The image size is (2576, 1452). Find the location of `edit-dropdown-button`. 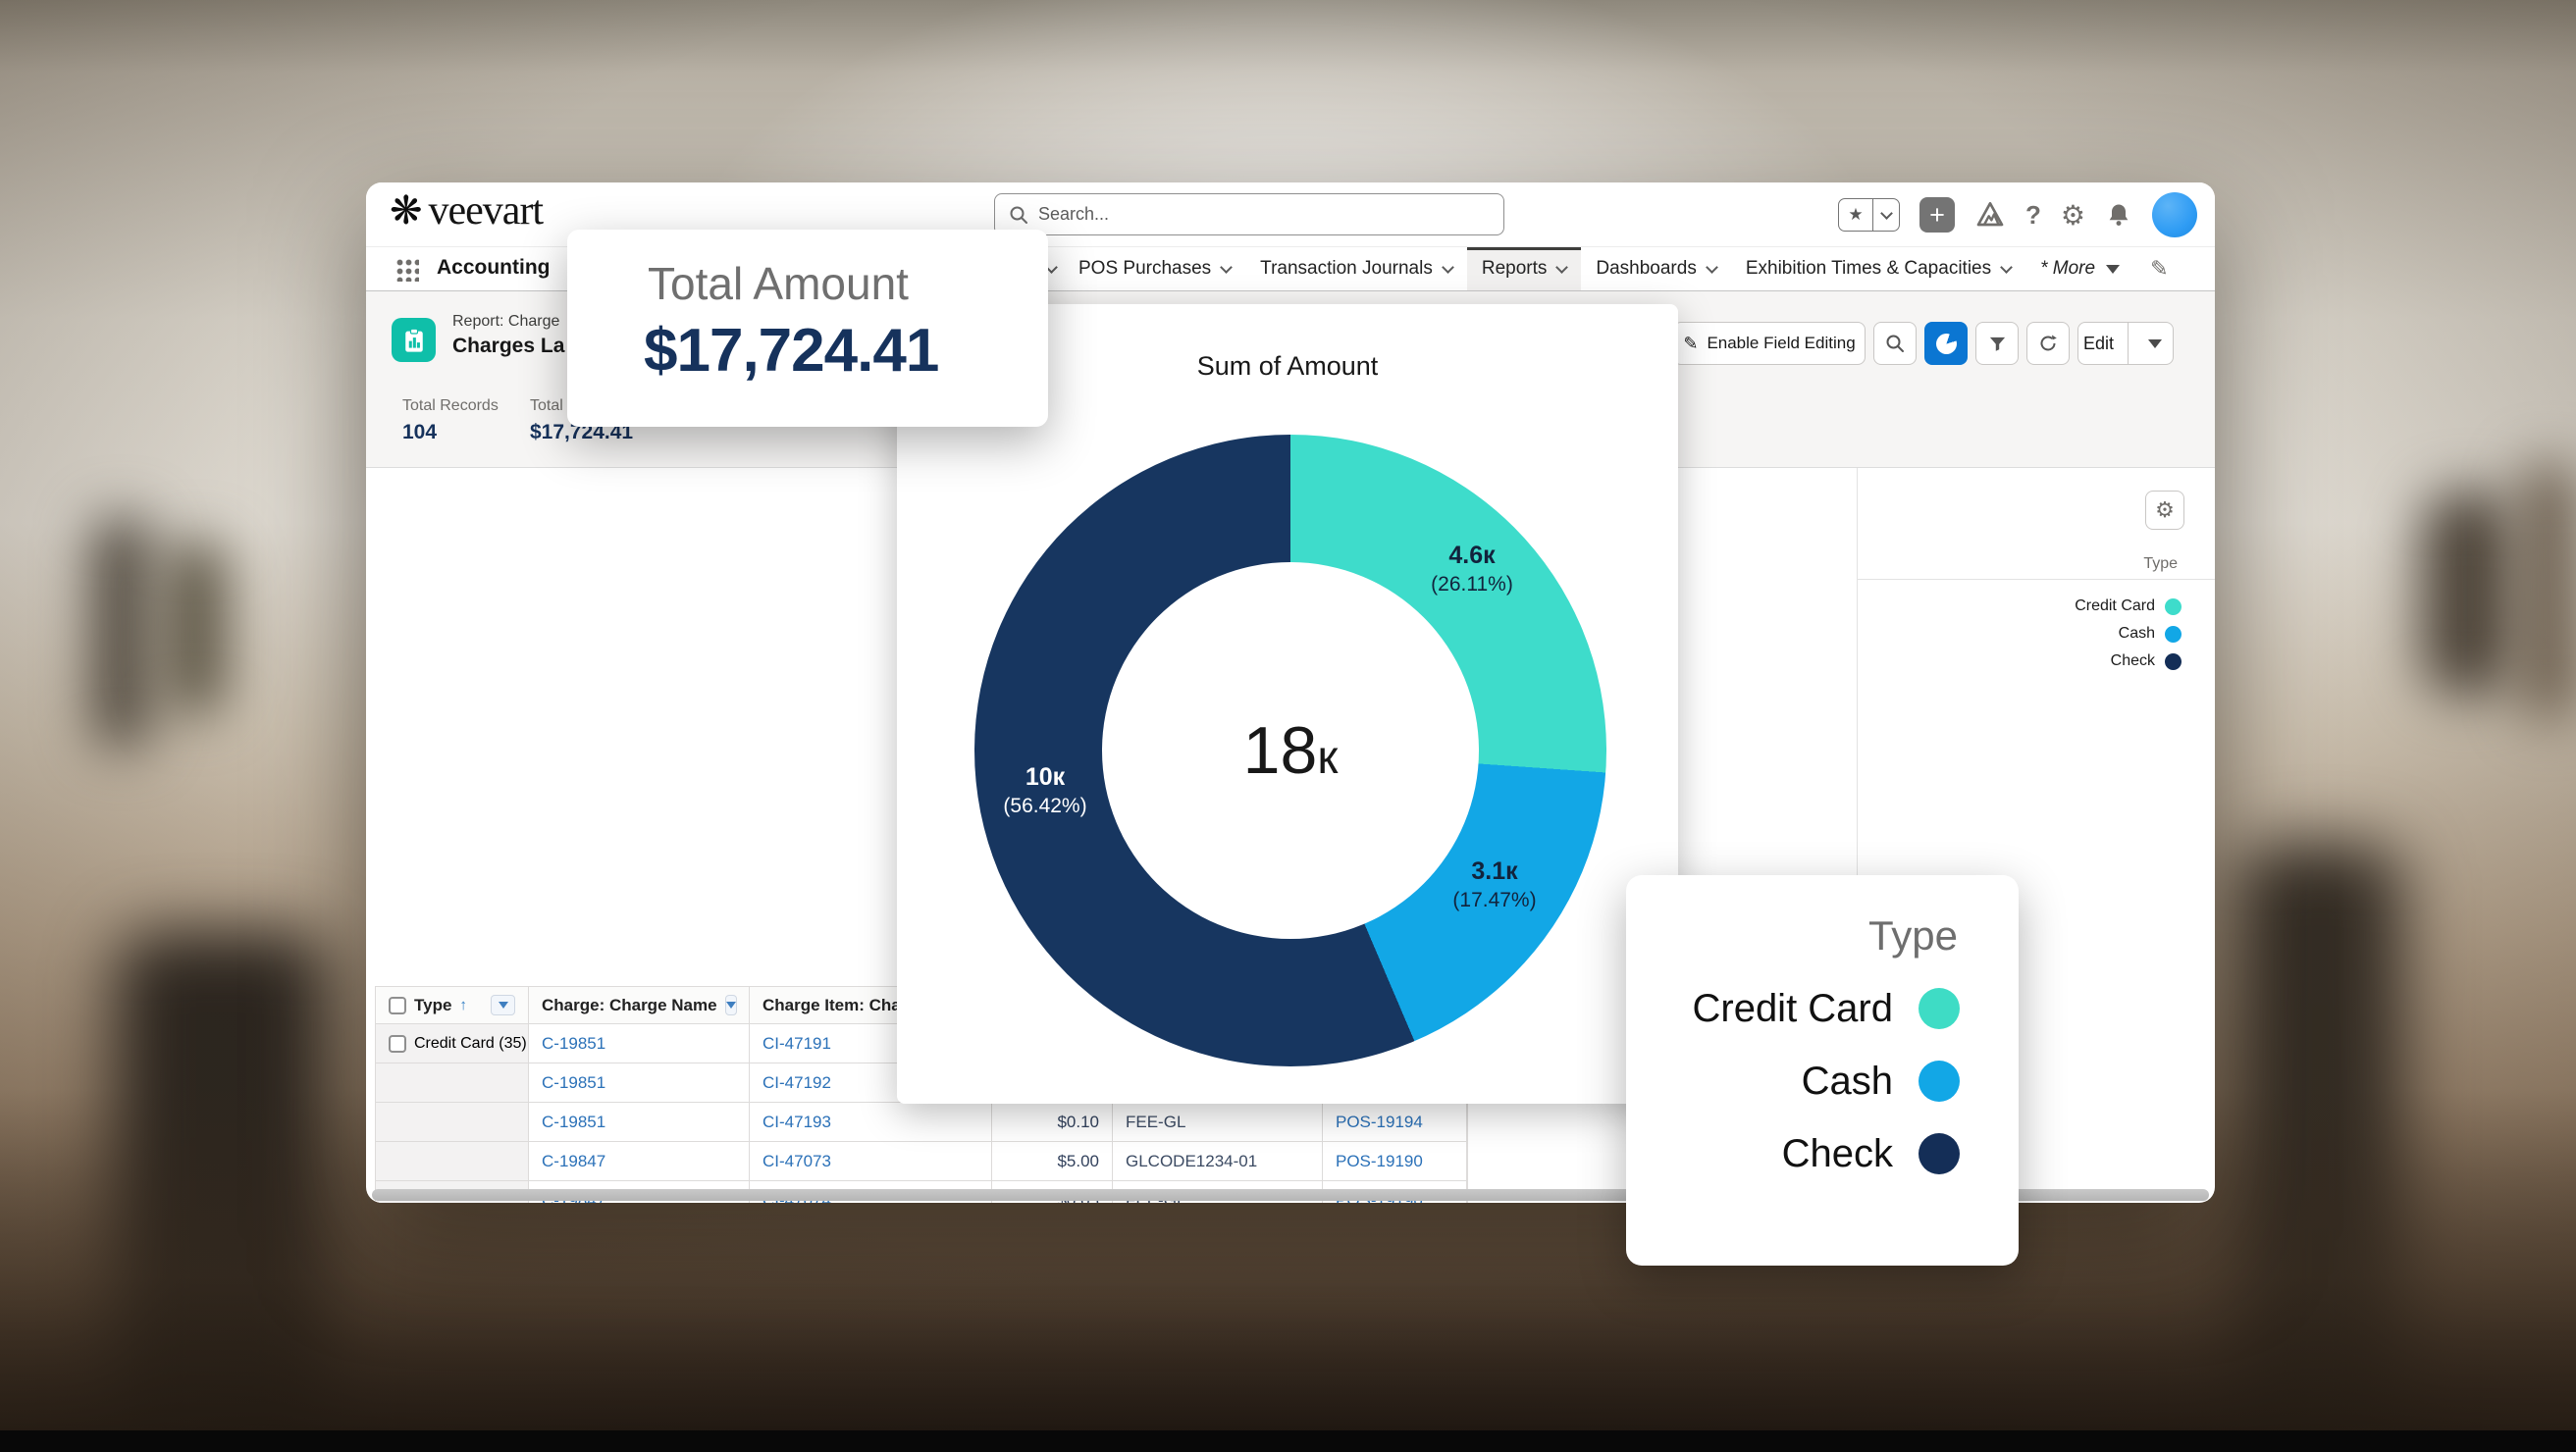

edit-dropdown-button is located at coordinates (2155, 343).